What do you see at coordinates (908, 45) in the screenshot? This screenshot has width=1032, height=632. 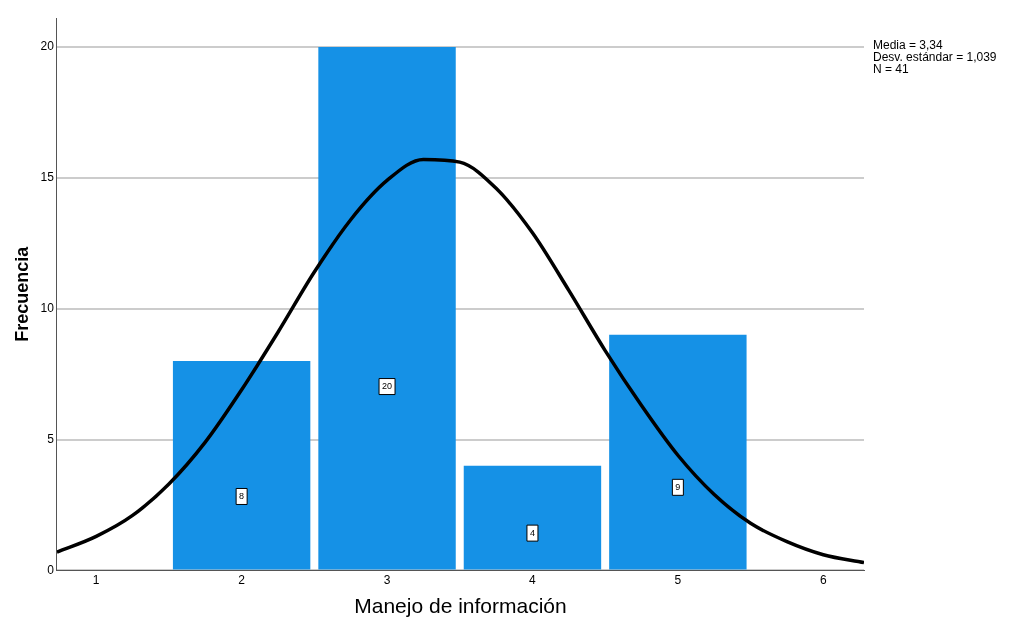 I see `text: Media = 3,34` at bounding box center [908, 45].